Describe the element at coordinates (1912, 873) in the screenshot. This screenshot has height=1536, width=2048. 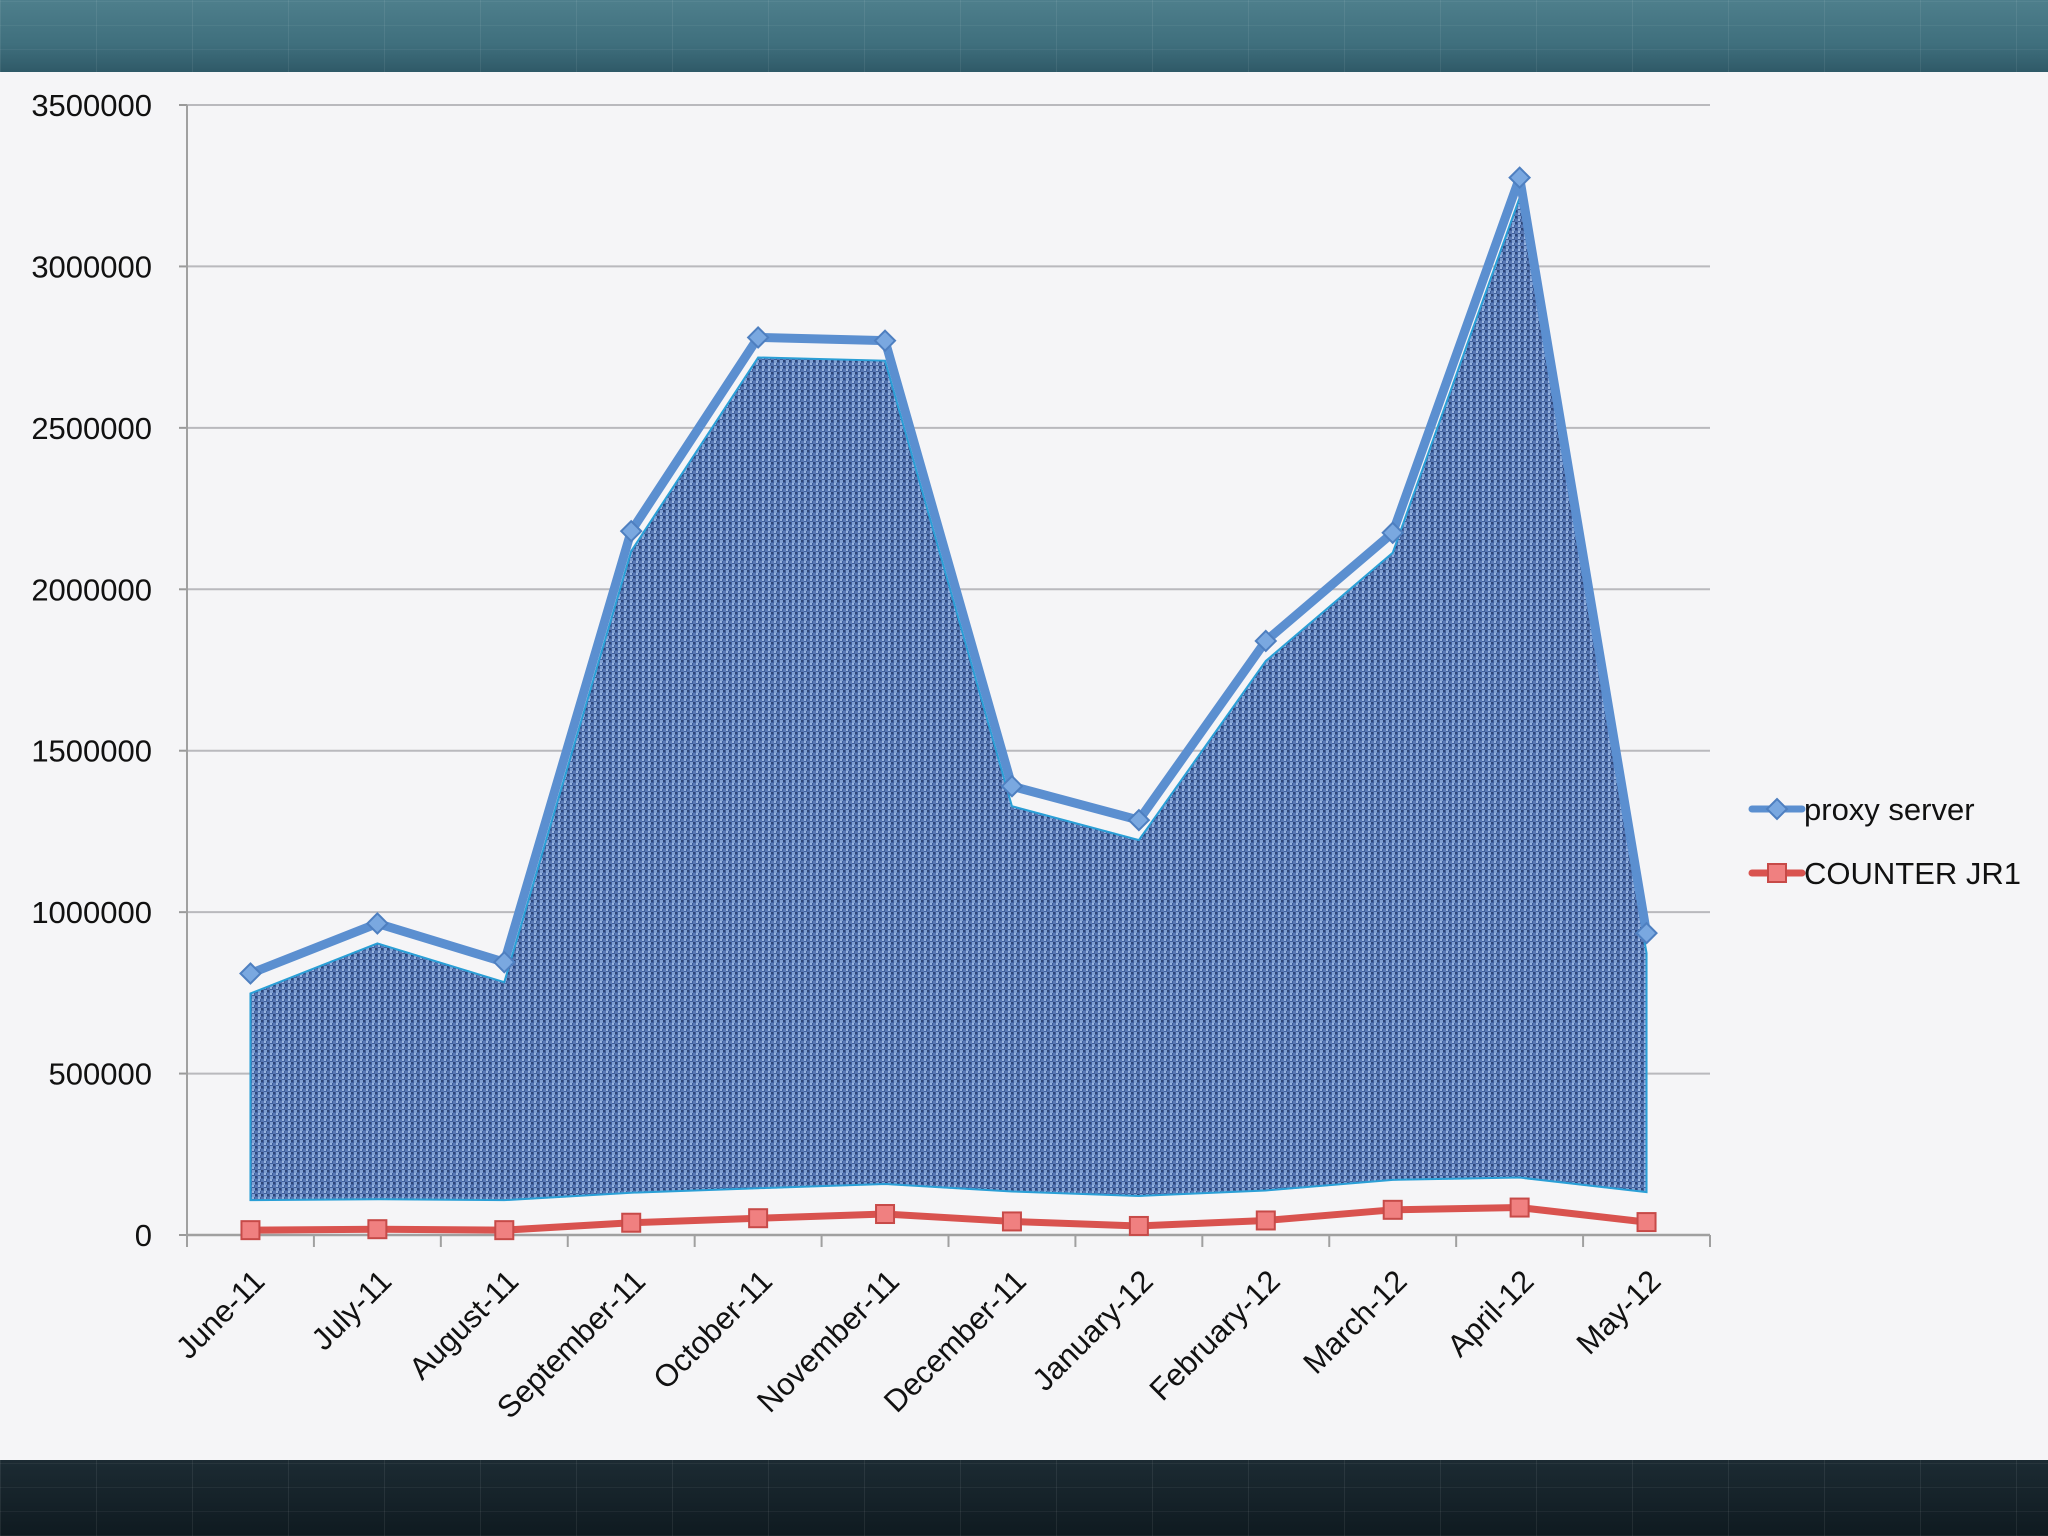
I see `legend-label: COUNTER JR1` at that location.